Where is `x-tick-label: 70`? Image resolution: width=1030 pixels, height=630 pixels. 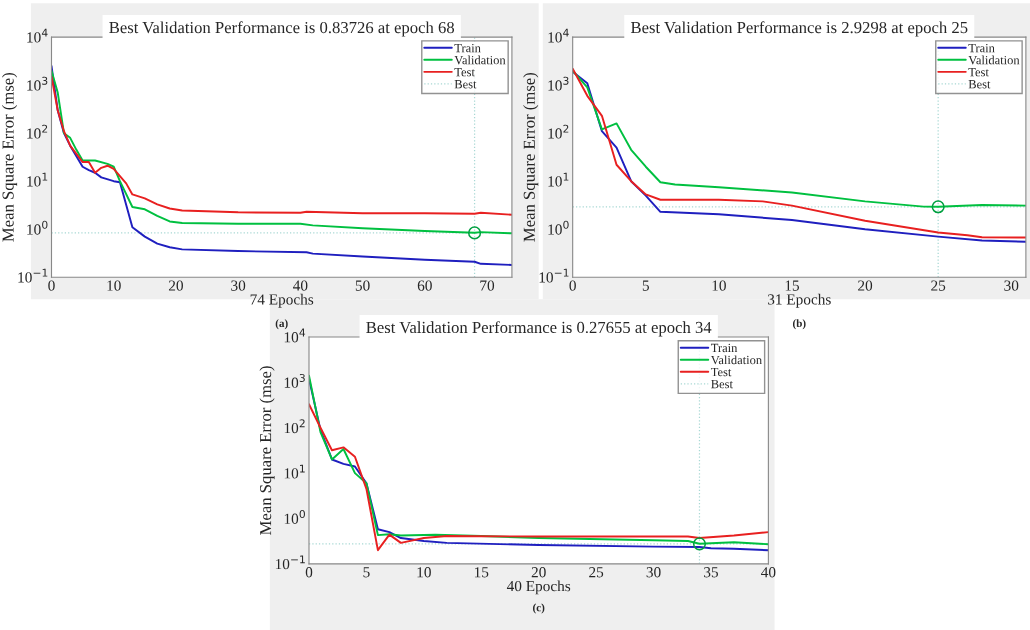 x-tick-label: 70 is located at coordinates (487, 285).